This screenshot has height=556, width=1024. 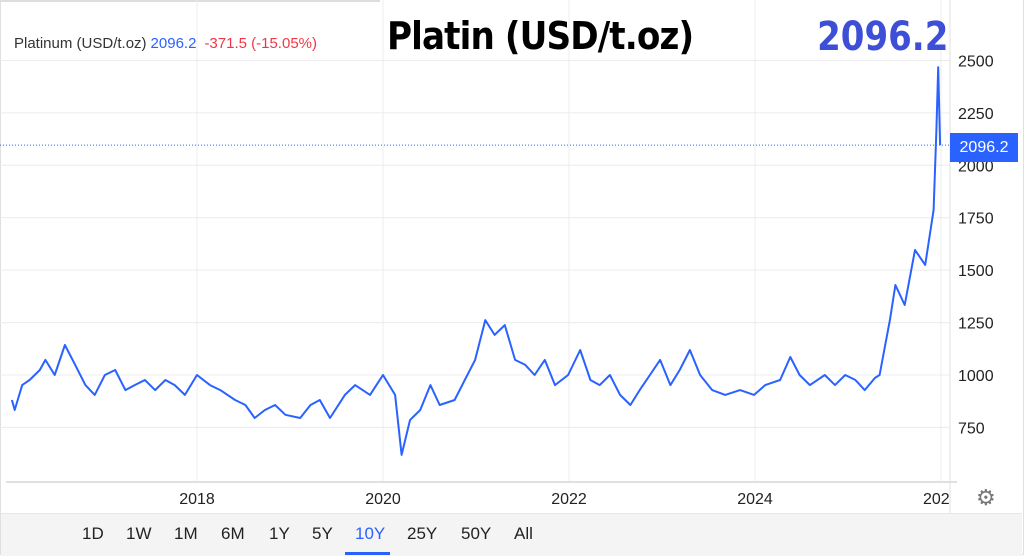 I want to click on range-button-6m: 6M, so click(x=233, y=533).